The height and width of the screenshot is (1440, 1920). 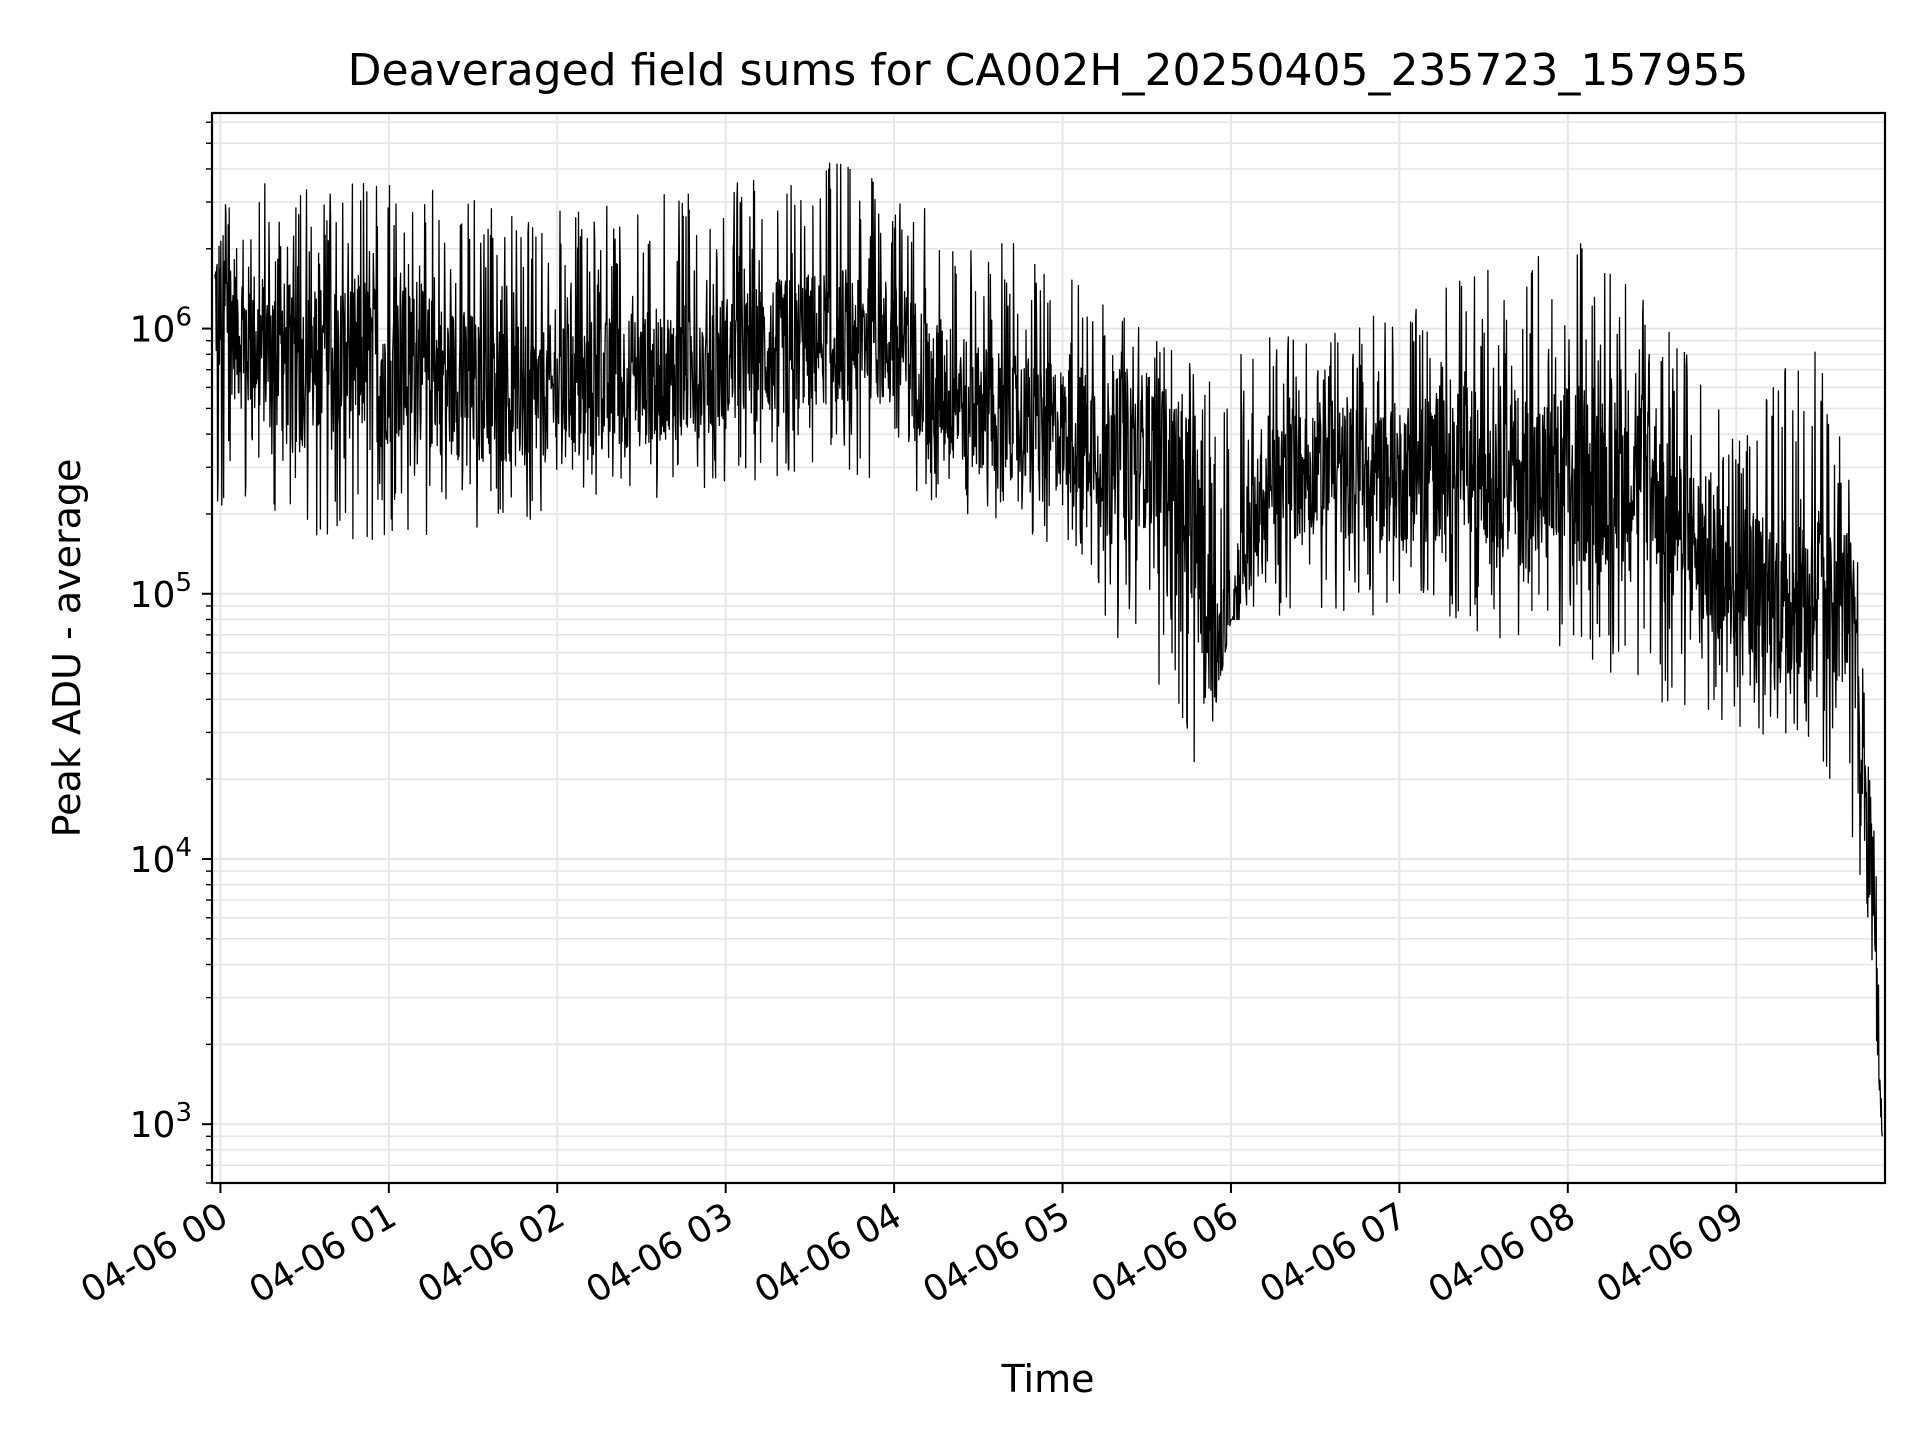 I want to click on y-tick-label: 10³, so click(x=161, y=1122).